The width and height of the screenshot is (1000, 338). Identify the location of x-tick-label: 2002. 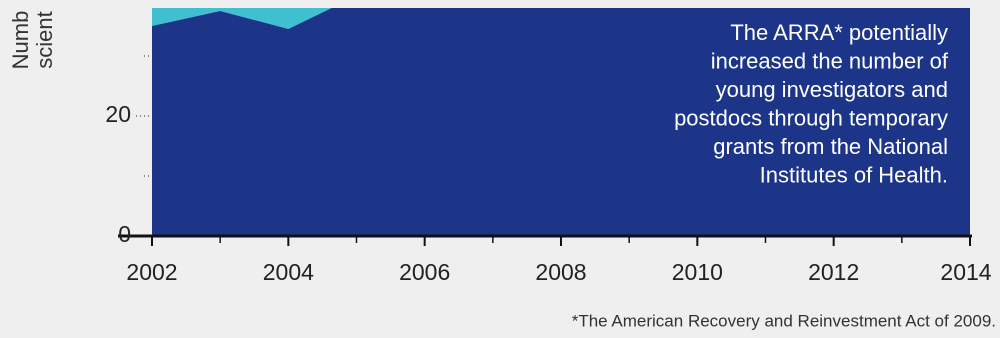
(151, 272).